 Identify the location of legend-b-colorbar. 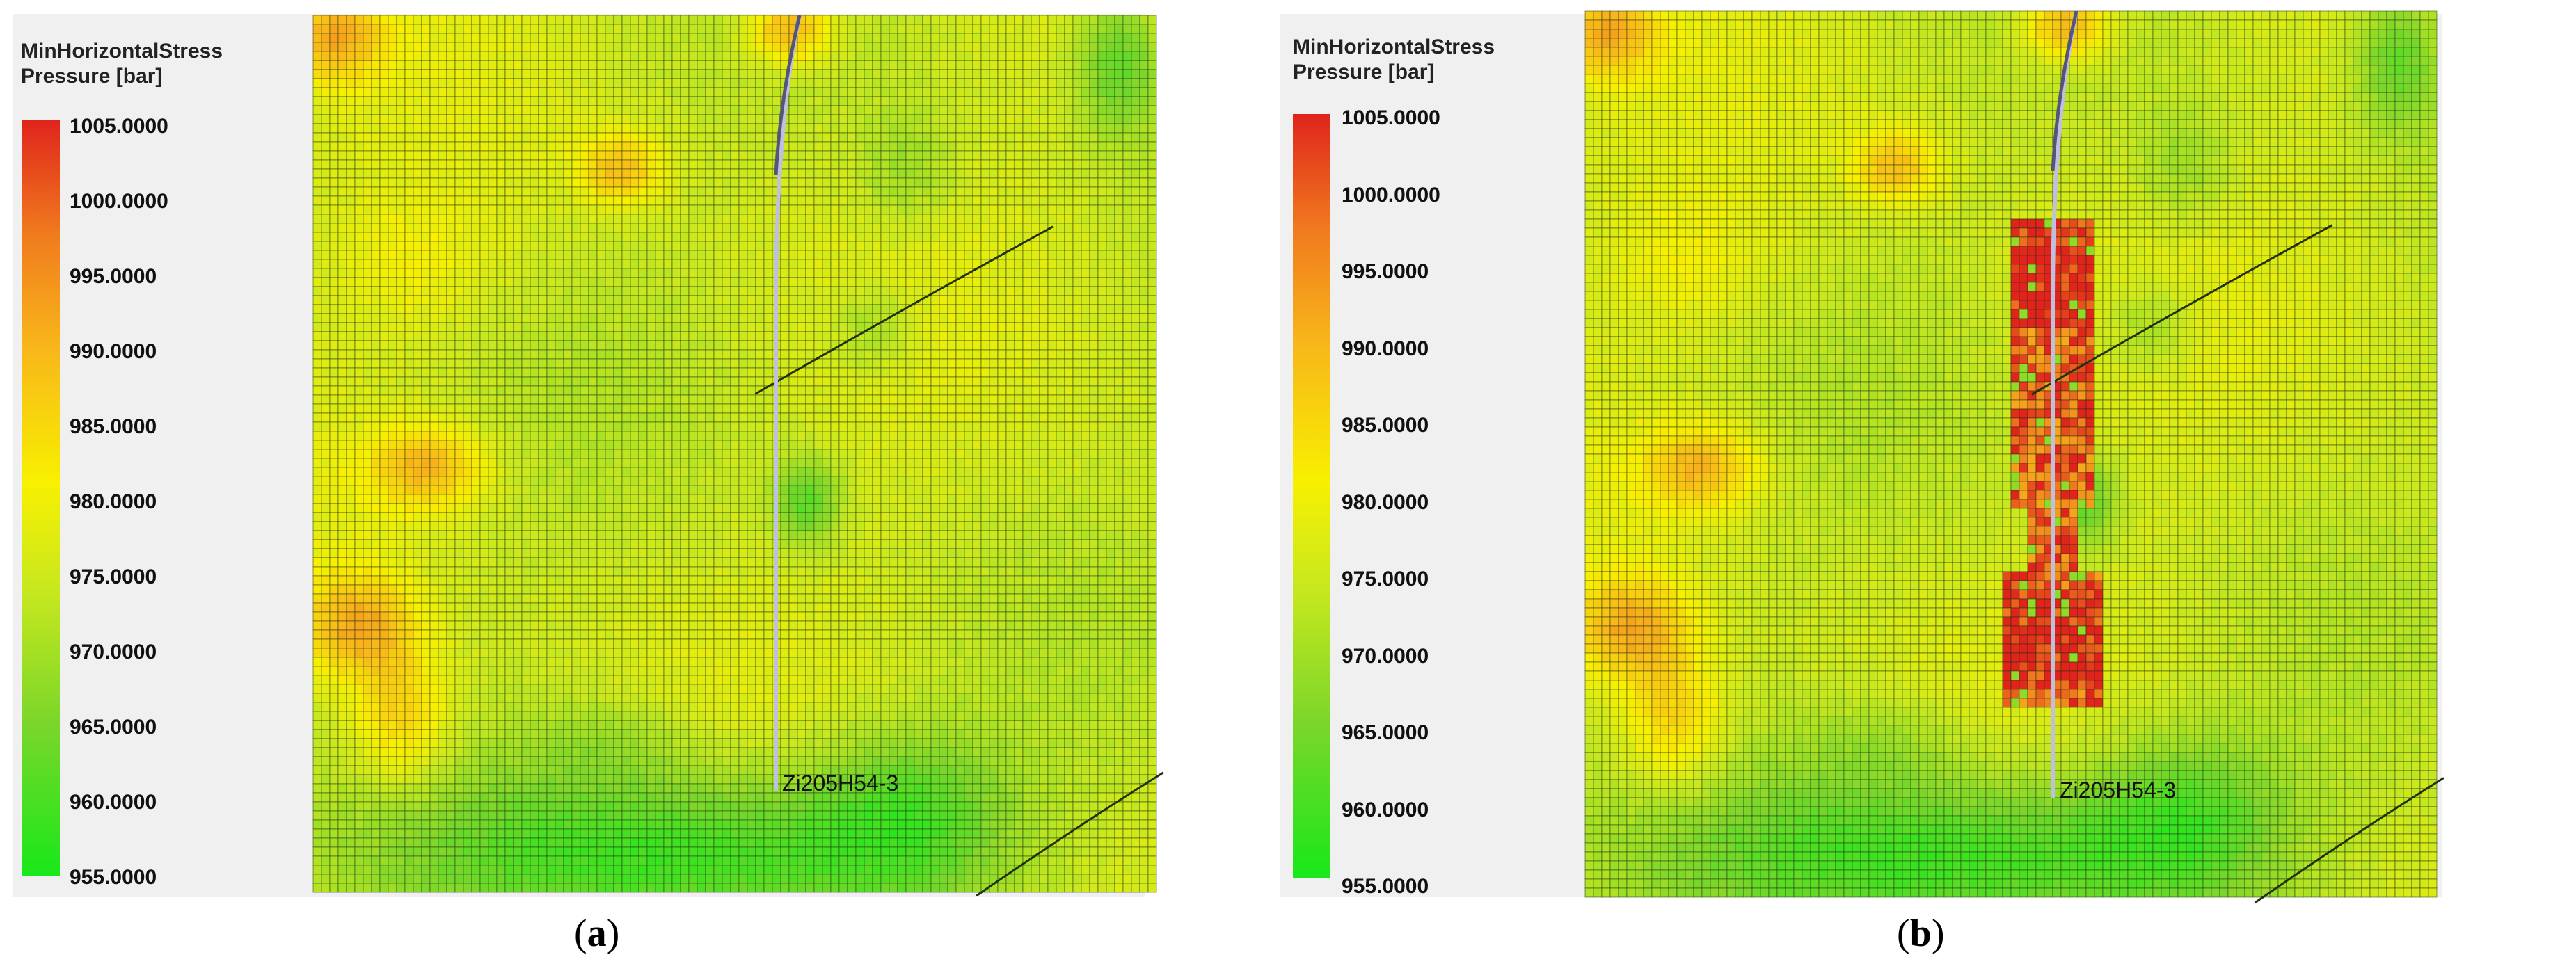
(1311, 496).